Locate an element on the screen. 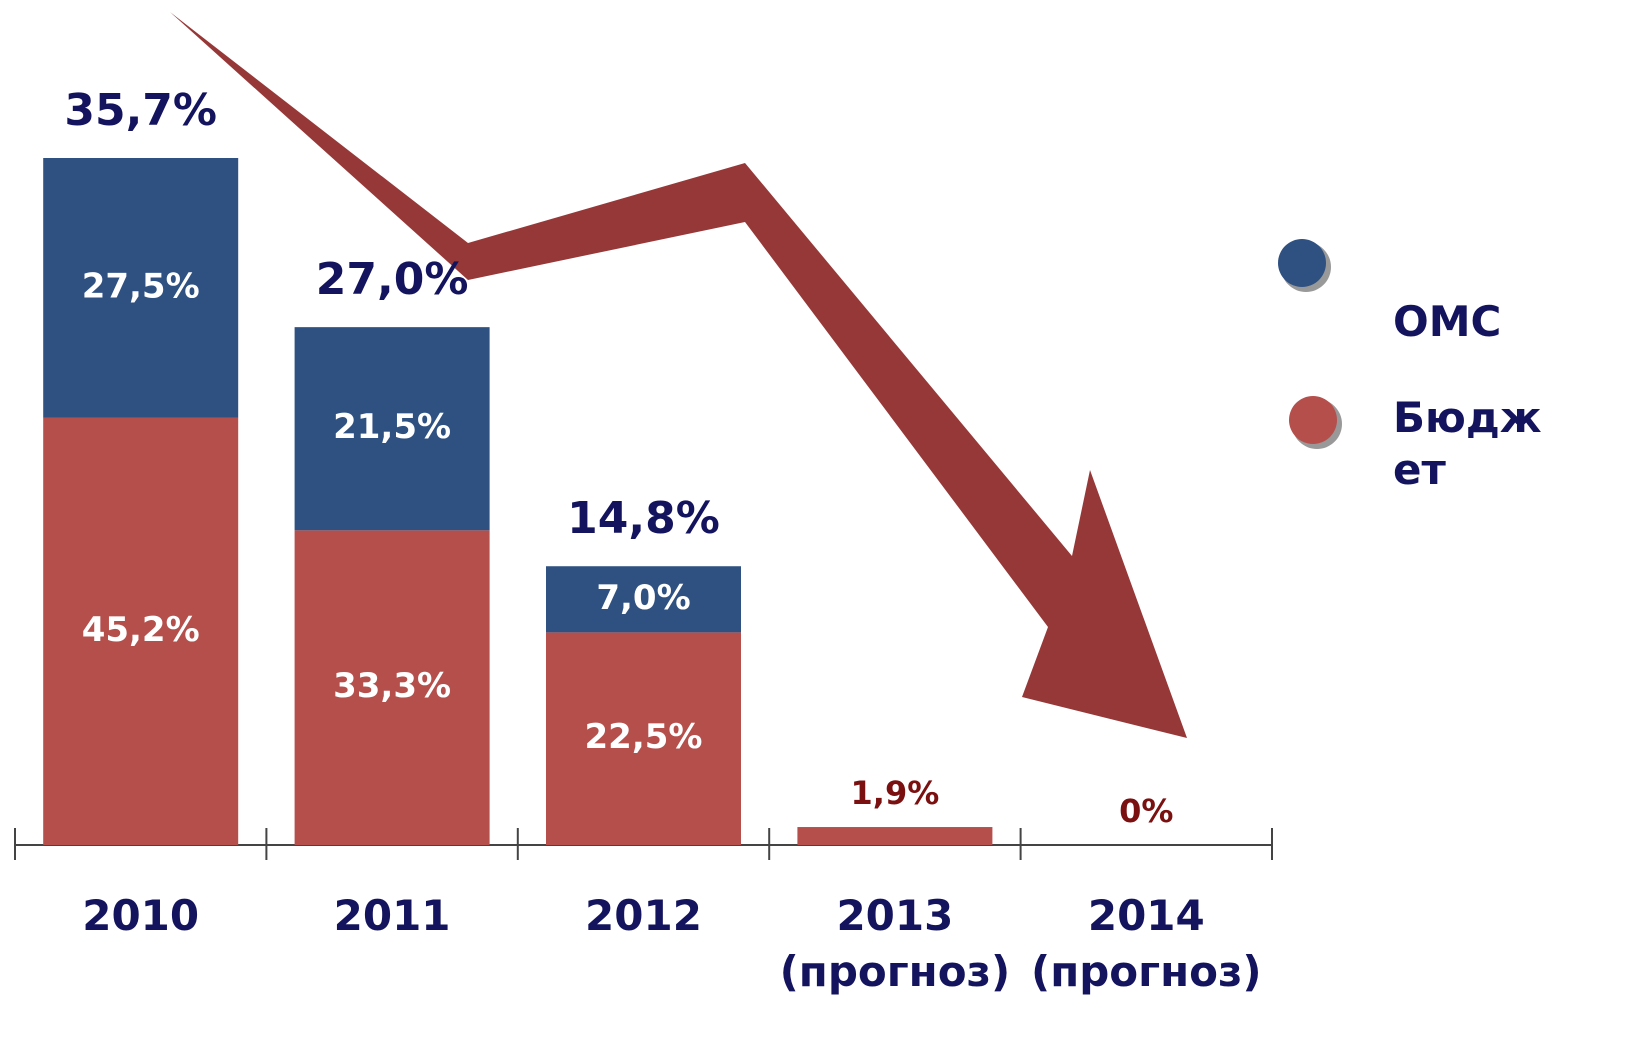  total-label: 14,8% is located at coordinates (643, 518).